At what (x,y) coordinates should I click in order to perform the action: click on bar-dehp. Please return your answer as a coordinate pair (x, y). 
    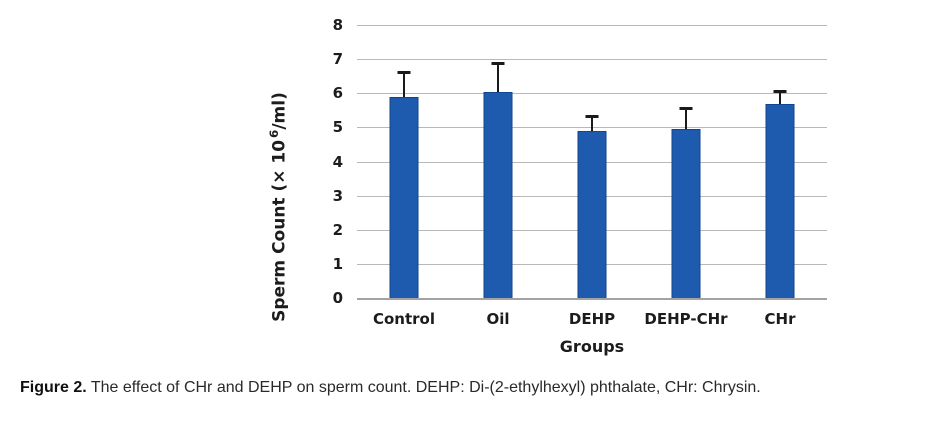
    Looking at the image, I should click on (592, 214).